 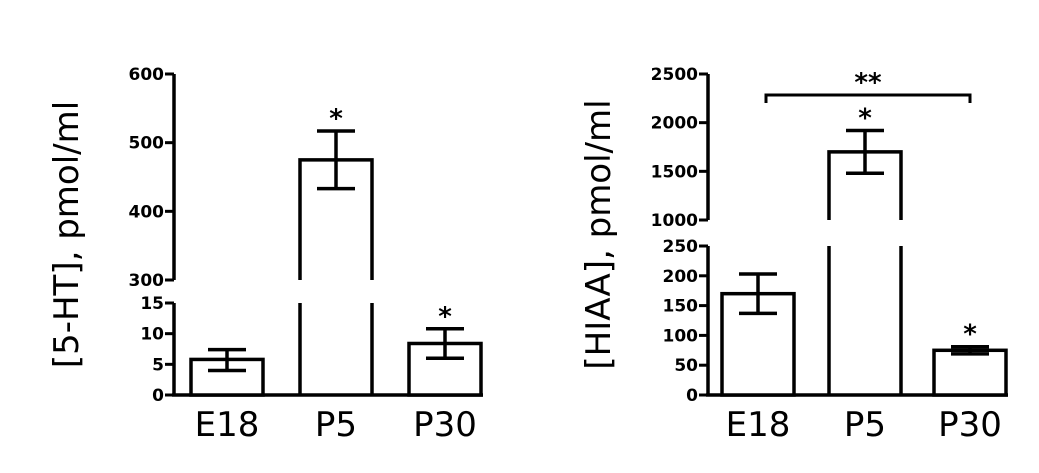 What do you see at coordinates (67, 234) in the screenshot?
I see `y-axis-label: [5-HT], pmol/ml` at bounding box center [67, 234].